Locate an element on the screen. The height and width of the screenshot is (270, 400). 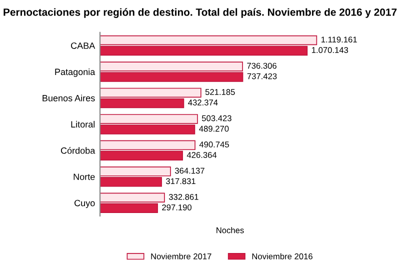
y-tick-label: Buenos Aires is located at coordinates (68, 98).